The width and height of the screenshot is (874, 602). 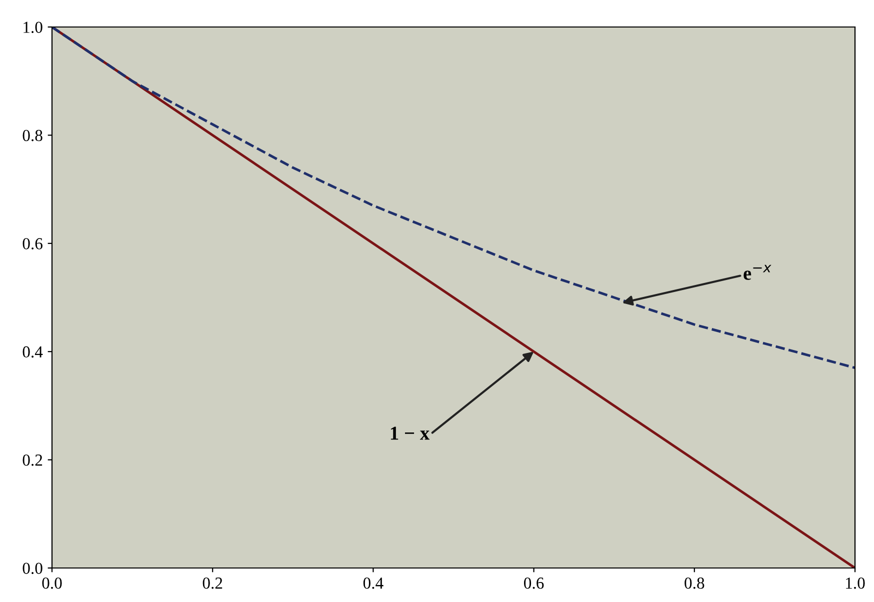 I want to click on x-tick-label: 0.2, so click(x=212, y=583).